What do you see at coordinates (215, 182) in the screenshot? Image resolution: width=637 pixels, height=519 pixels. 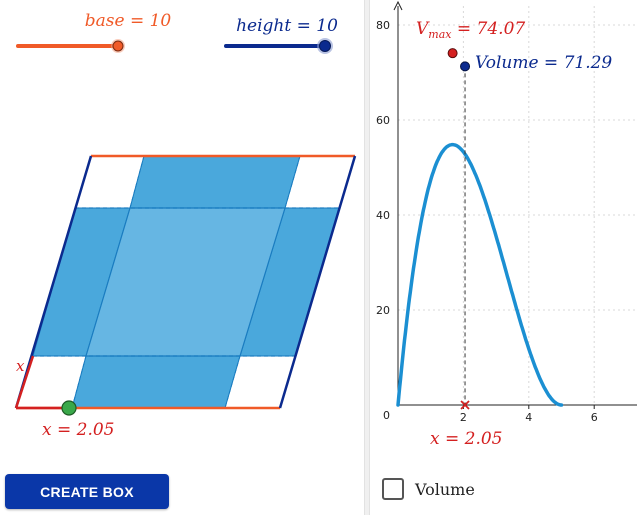 I see `top-flap` at bounding box center [215, 182].